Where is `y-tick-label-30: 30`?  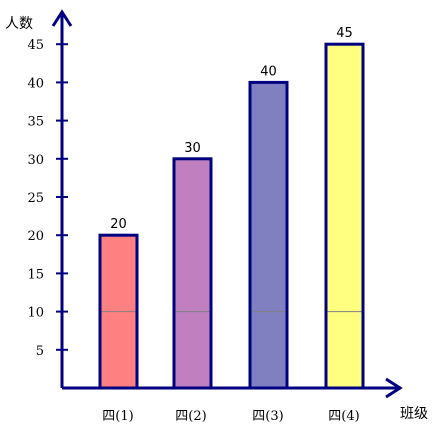 y-tick-label-30: 30 is located at coordinates (35, 160).